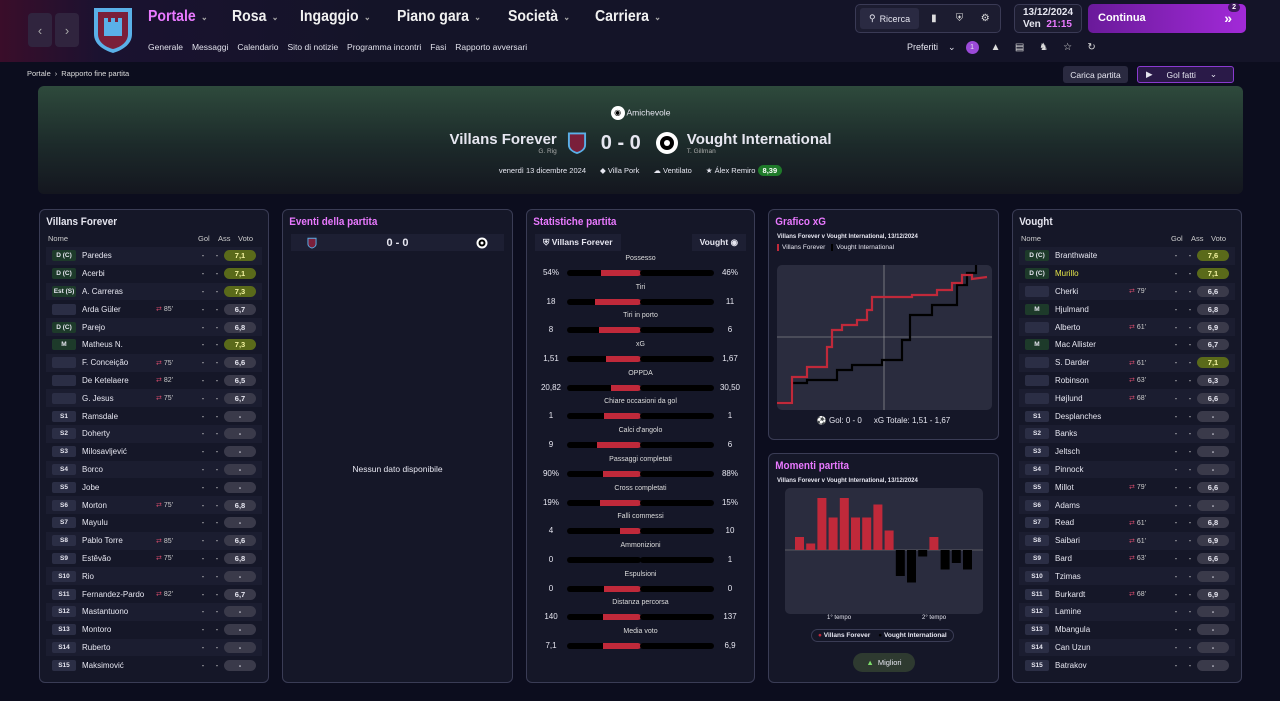 The height and width of the screenshot is (701, 1280). Describe the element at coordinates (154, 416) in the screenshot. I see `table-row: S1 Ramsdale - - -` at that location.